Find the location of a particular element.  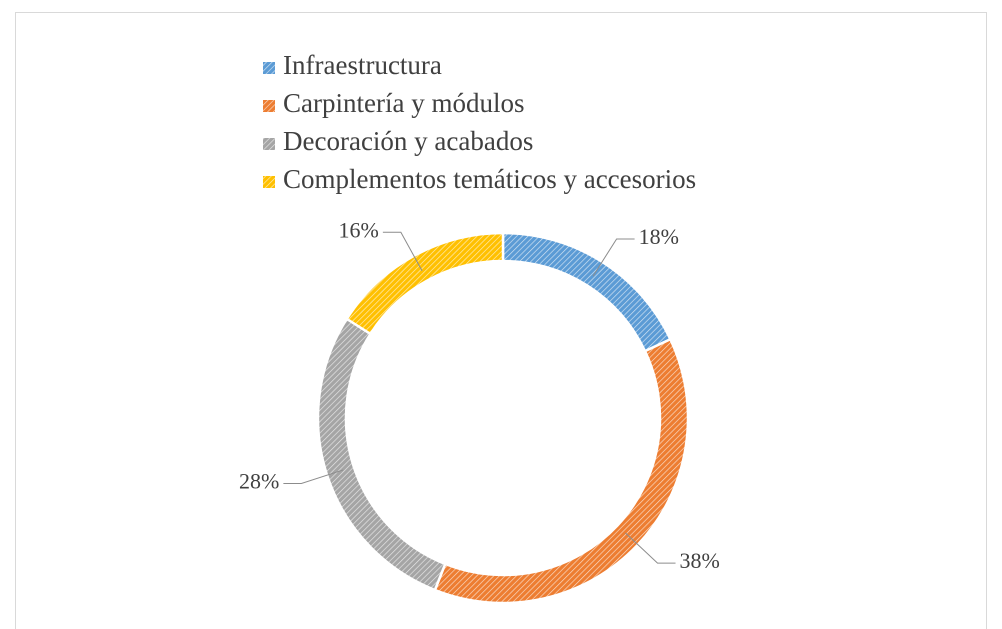

legend-label: Decoración y acabados is located at coordinates (408, 141).